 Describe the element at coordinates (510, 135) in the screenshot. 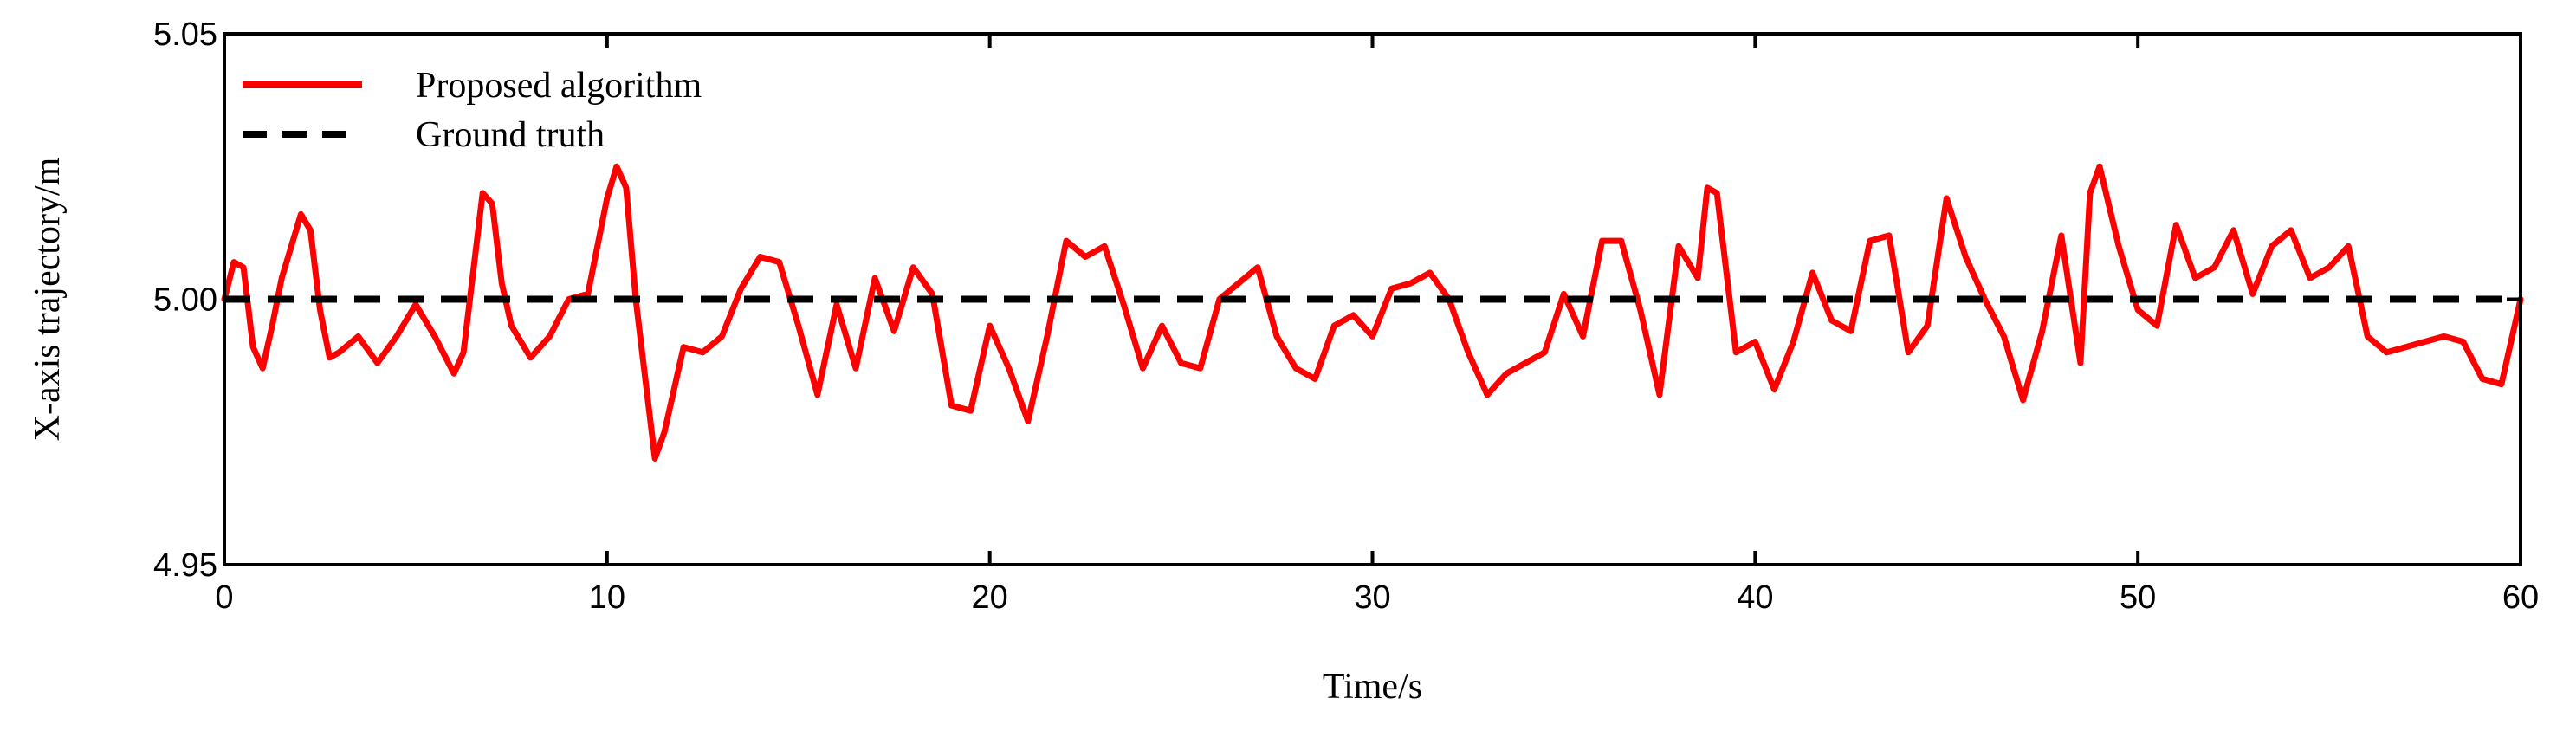

I see `legend-label: Ground truth` at that location.